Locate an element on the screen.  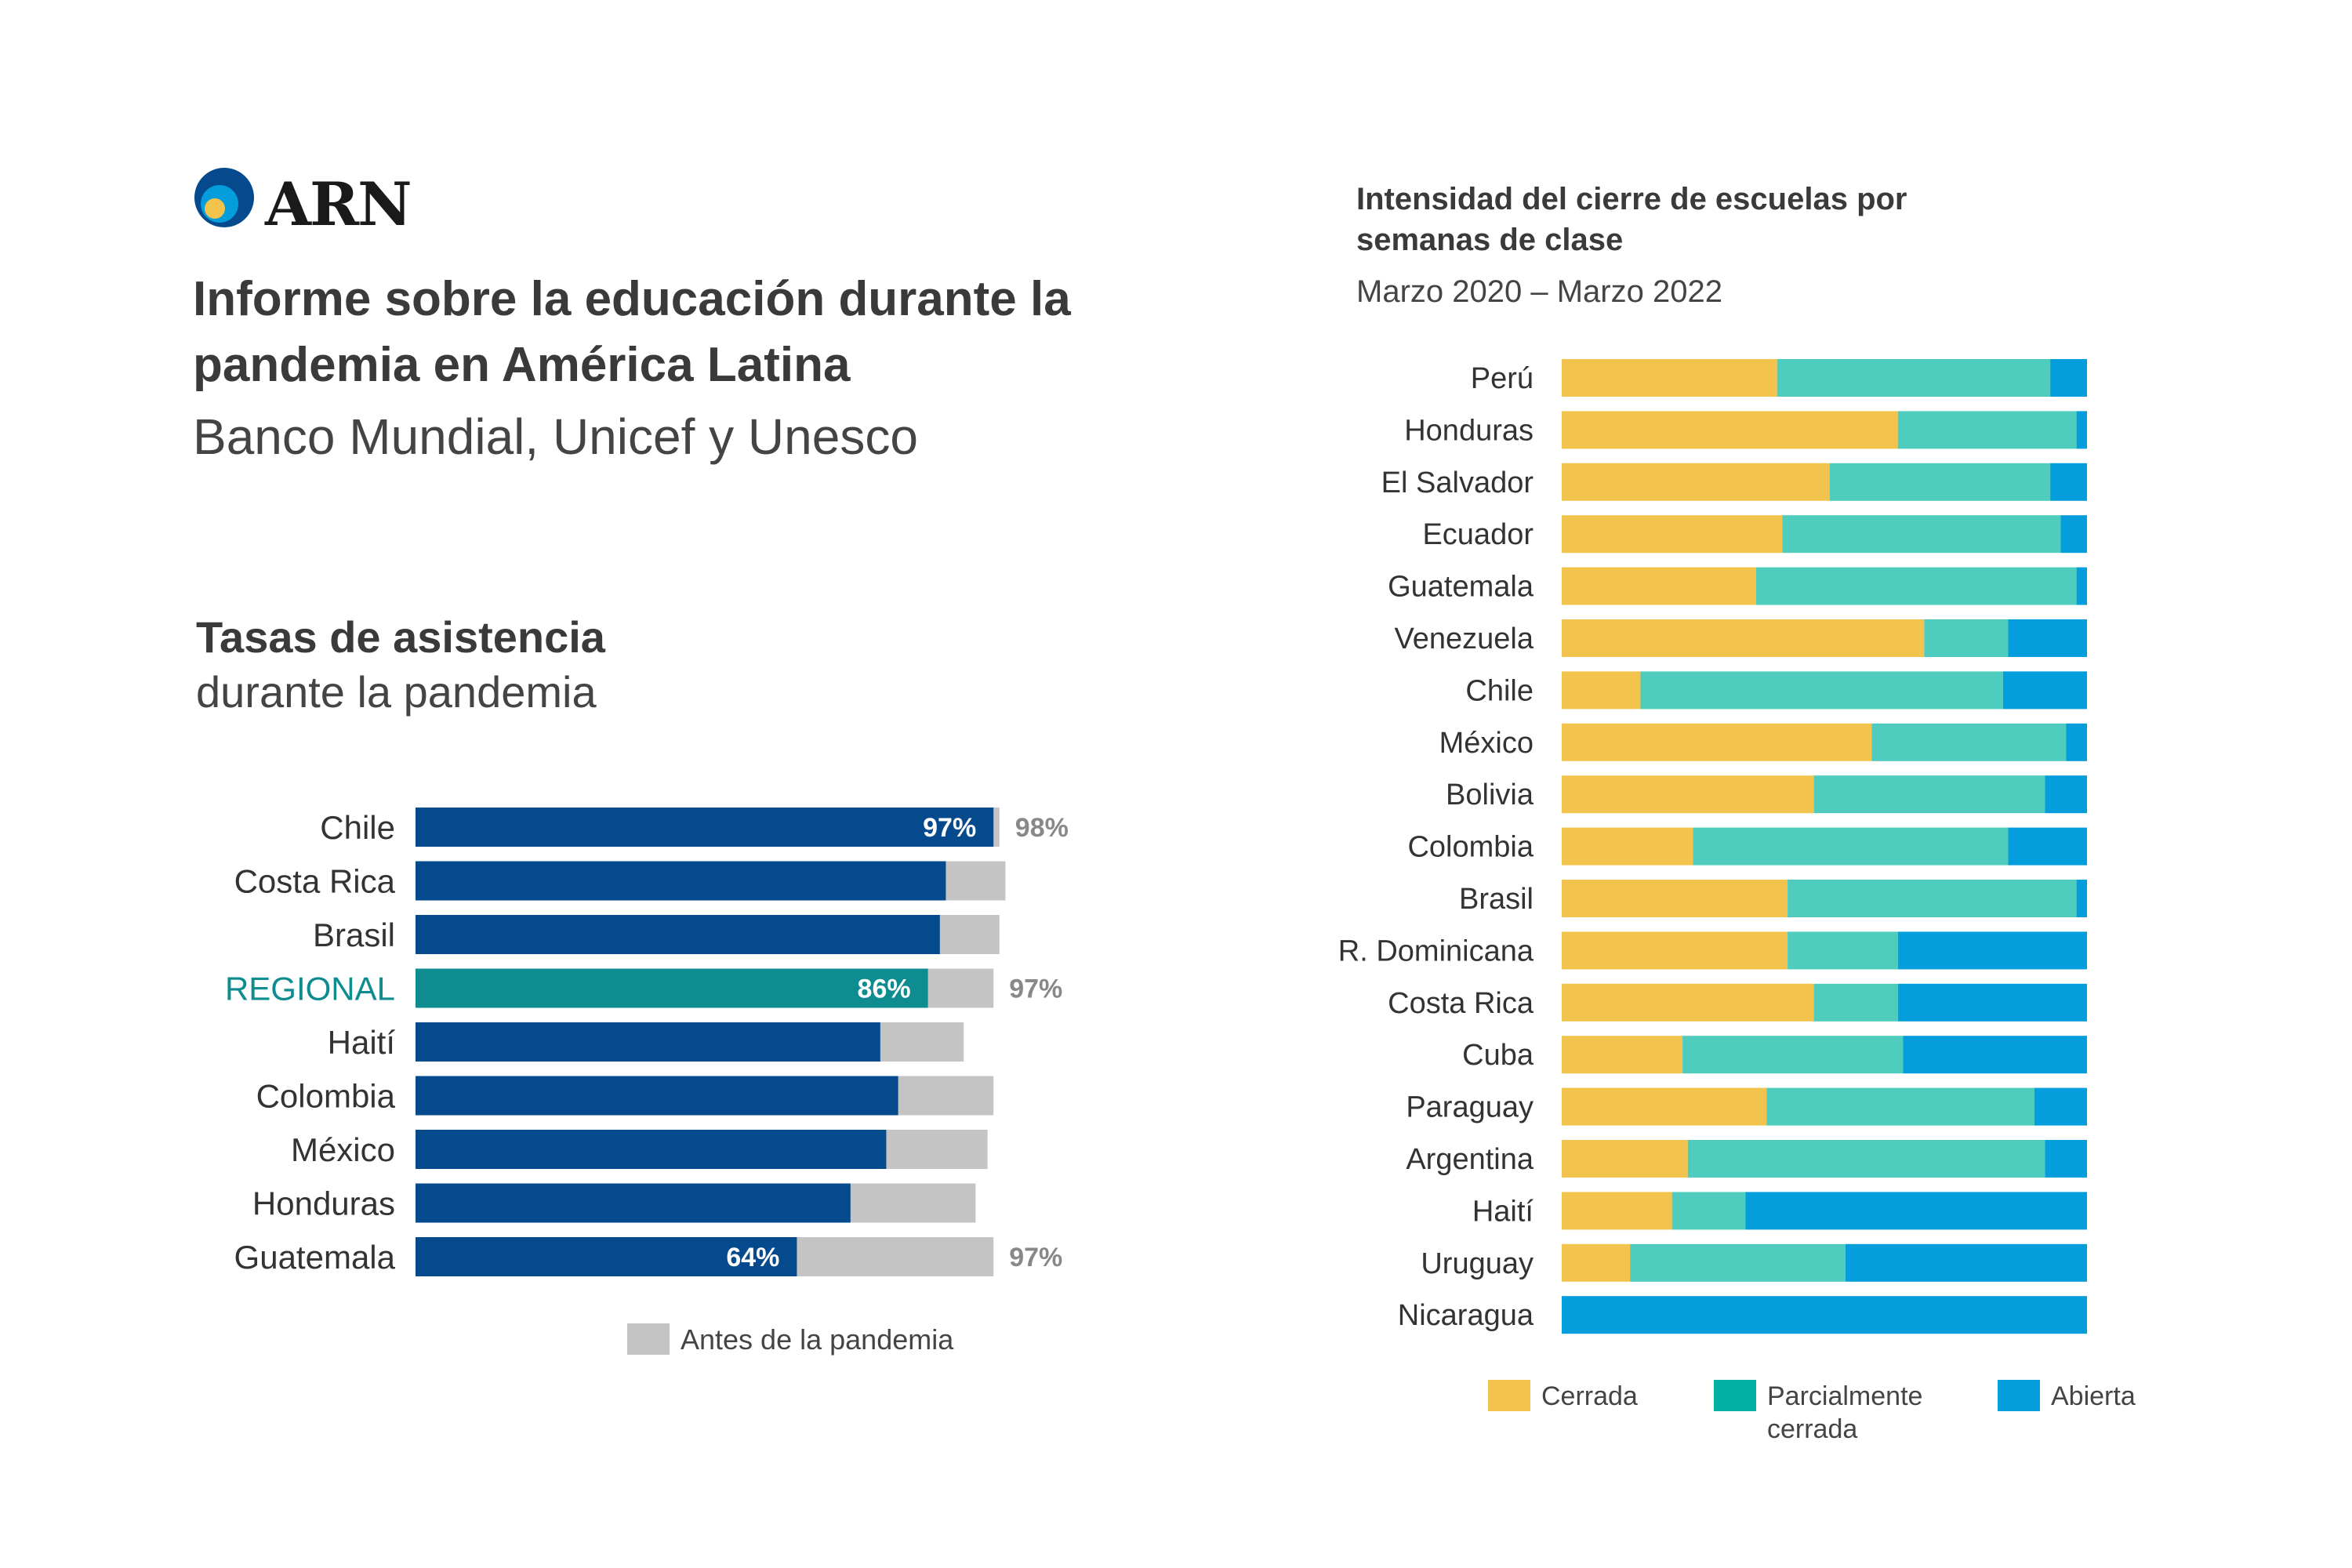
segment-partial-chile is located at coordinates (1822, 690).